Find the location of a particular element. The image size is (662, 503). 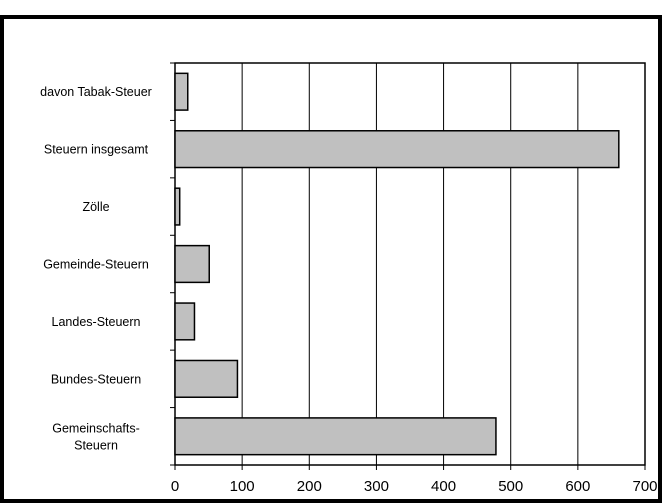

x-tick-label-700: 700 is located at coordinates (644, 486).